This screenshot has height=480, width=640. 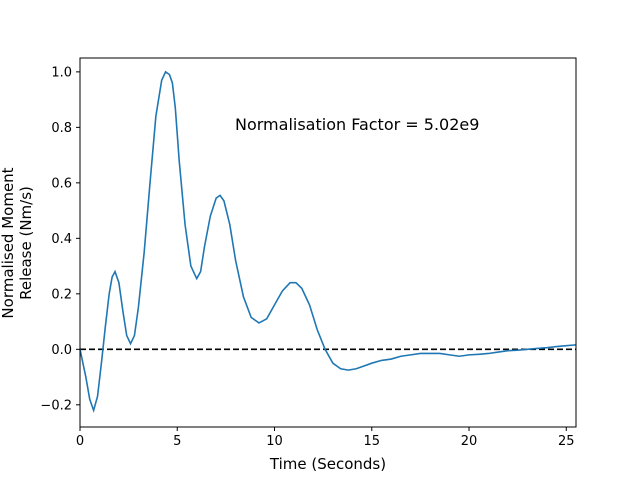 I want to click on x-tick-label: 20, so click(x=469, y=441).